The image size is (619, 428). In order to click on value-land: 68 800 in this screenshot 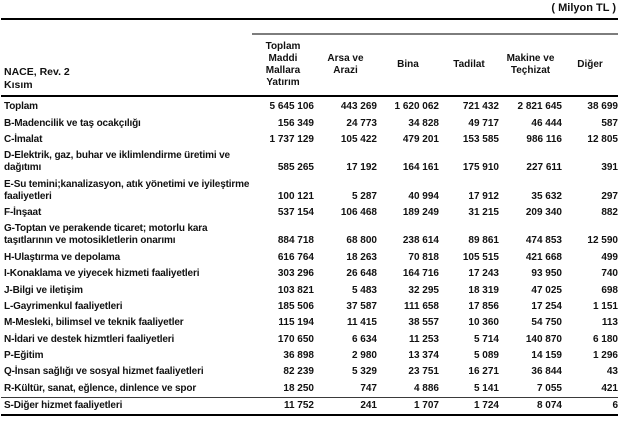, I will do `click(361, 241)`.